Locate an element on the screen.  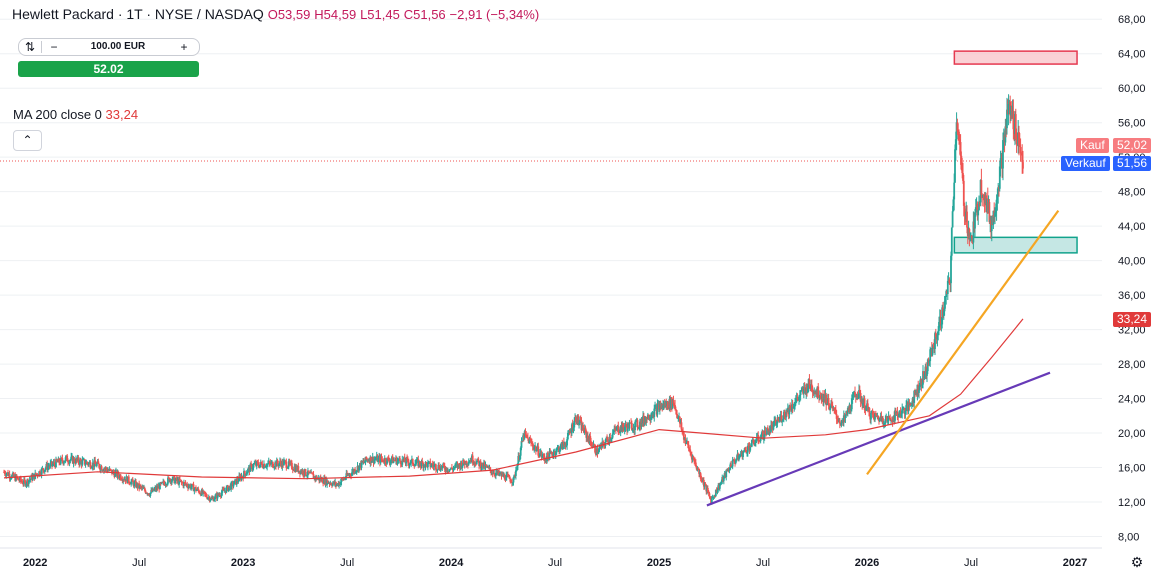
ma-legend: MA 200 close 0 33,24 is located at coordinates (75, 114).